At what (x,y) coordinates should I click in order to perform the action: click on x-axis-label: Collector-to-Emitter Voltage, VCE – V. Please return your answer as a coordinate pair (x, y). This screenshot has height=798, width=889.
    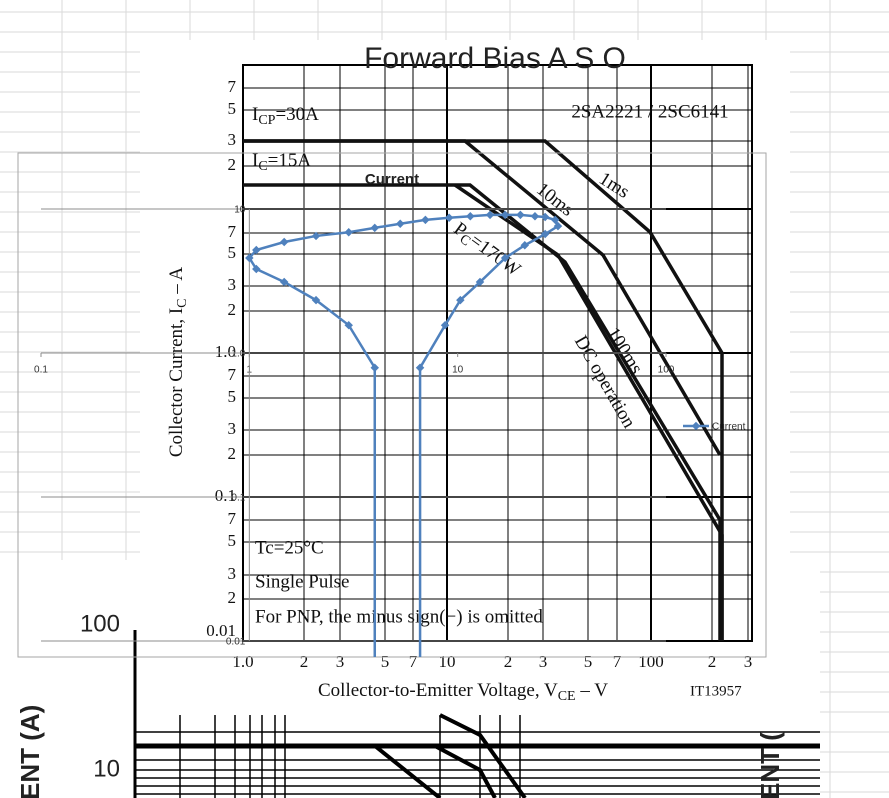
    Looking at the image, I should click on (463, 692).